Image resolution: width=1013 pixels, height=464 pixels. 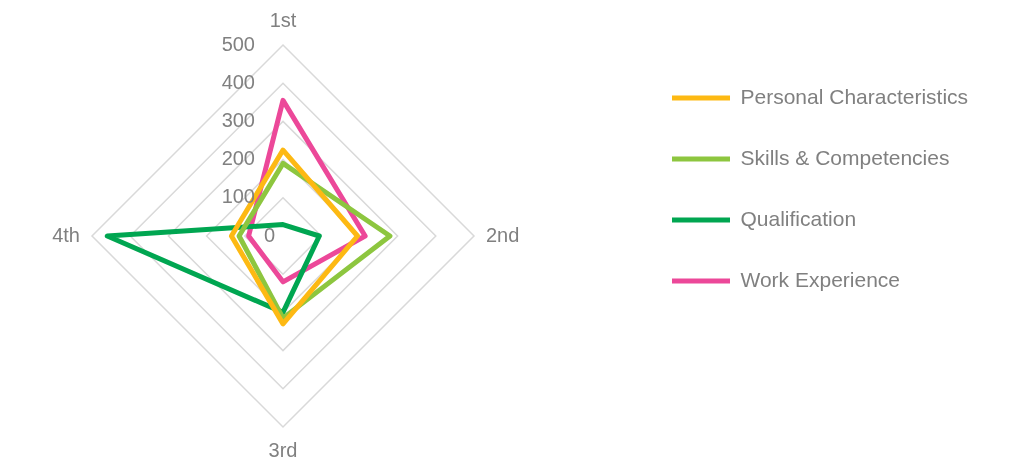 I want to click on spoke-label: 1st, so click(x=283, y=19).